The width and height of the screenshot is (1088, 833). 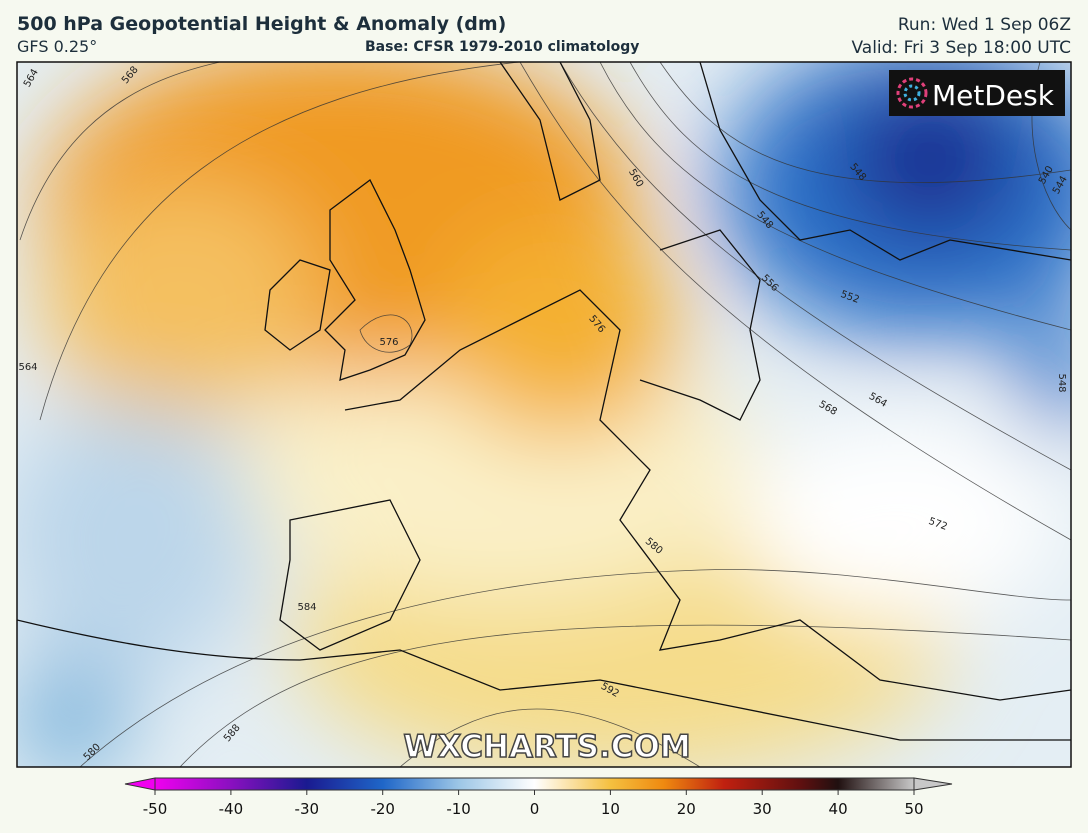 What do you see at coordinates (307, 809) in the screenshot?
I see `colorbar-tick-label: -30` at bounding box center [307, 809].